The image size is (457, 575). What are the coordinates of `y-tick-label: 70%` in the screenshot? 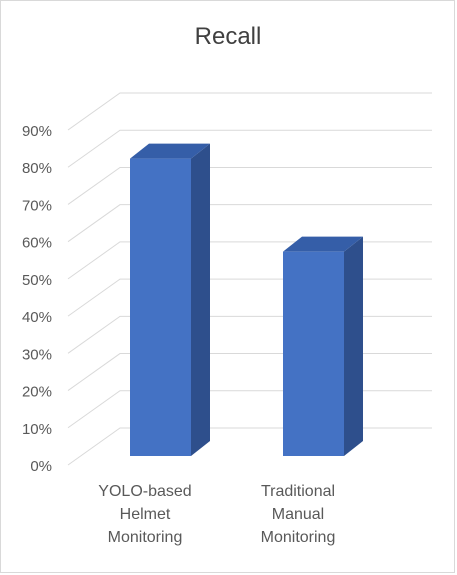 It's located at (37, 205).